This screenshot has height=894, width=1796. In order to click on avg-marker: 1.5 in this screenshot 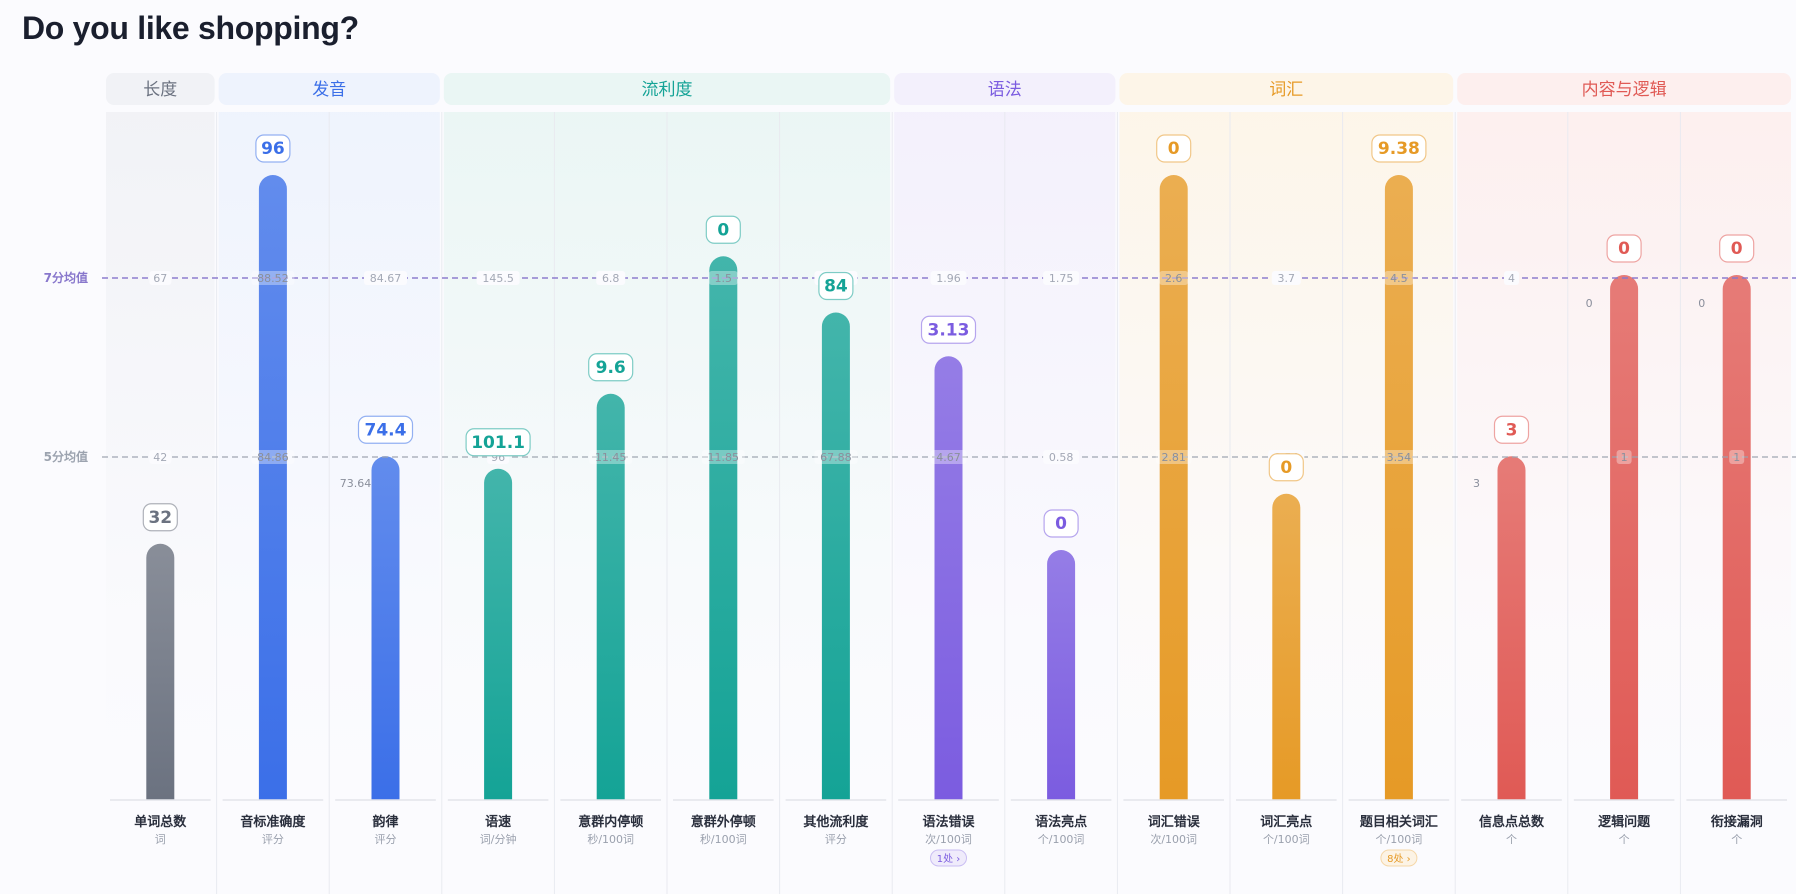, I will do `click(724, 278)`.